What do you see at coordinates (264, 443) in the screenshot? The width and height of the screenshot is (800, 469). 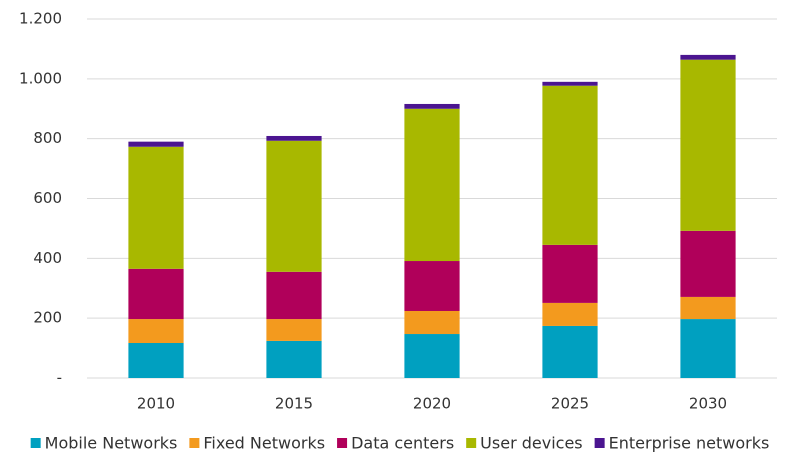 I see `legend-label: Fixed Networks` at bounding box center [264, 443].